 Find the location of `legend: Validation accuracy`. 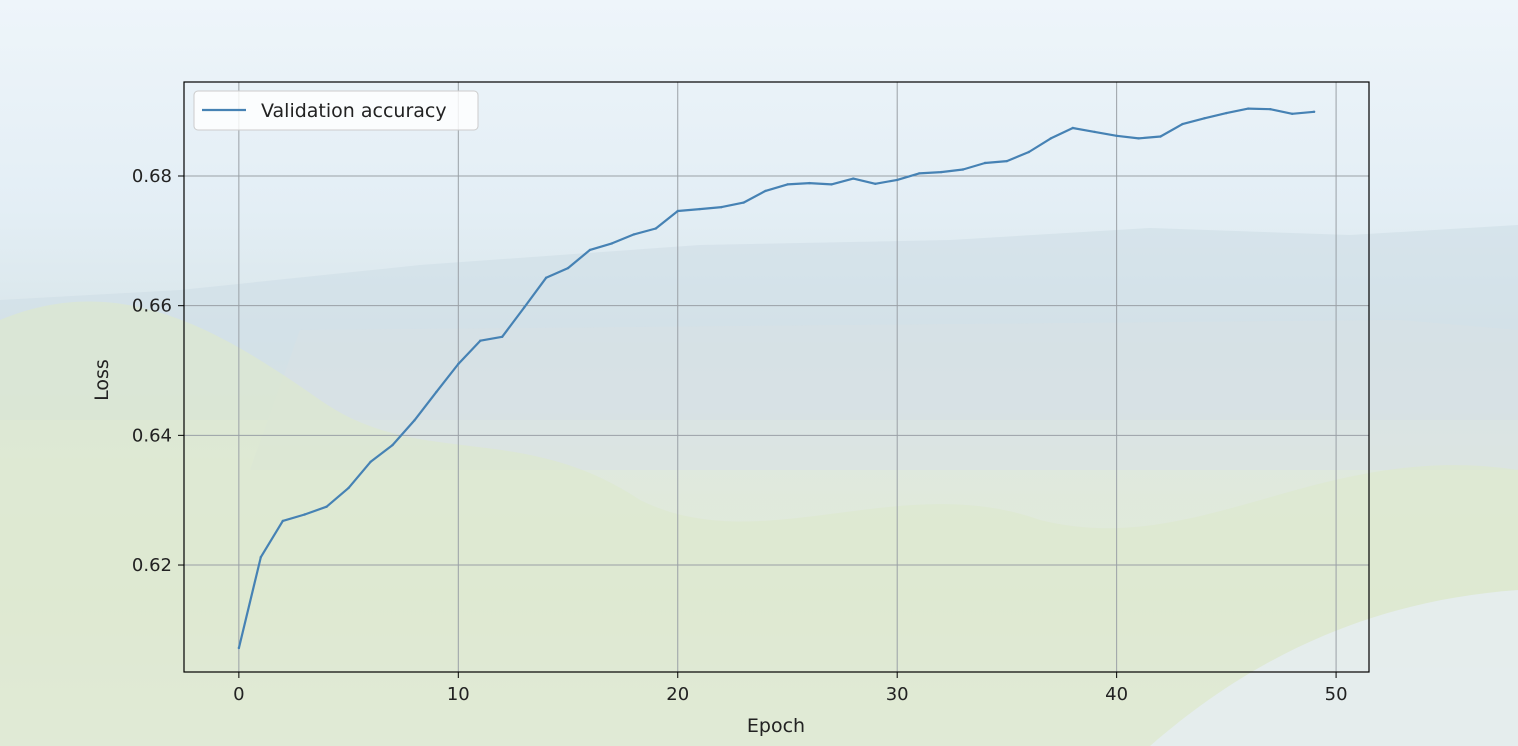

legend: Validation accuracy is located at coordinates (336, 110).